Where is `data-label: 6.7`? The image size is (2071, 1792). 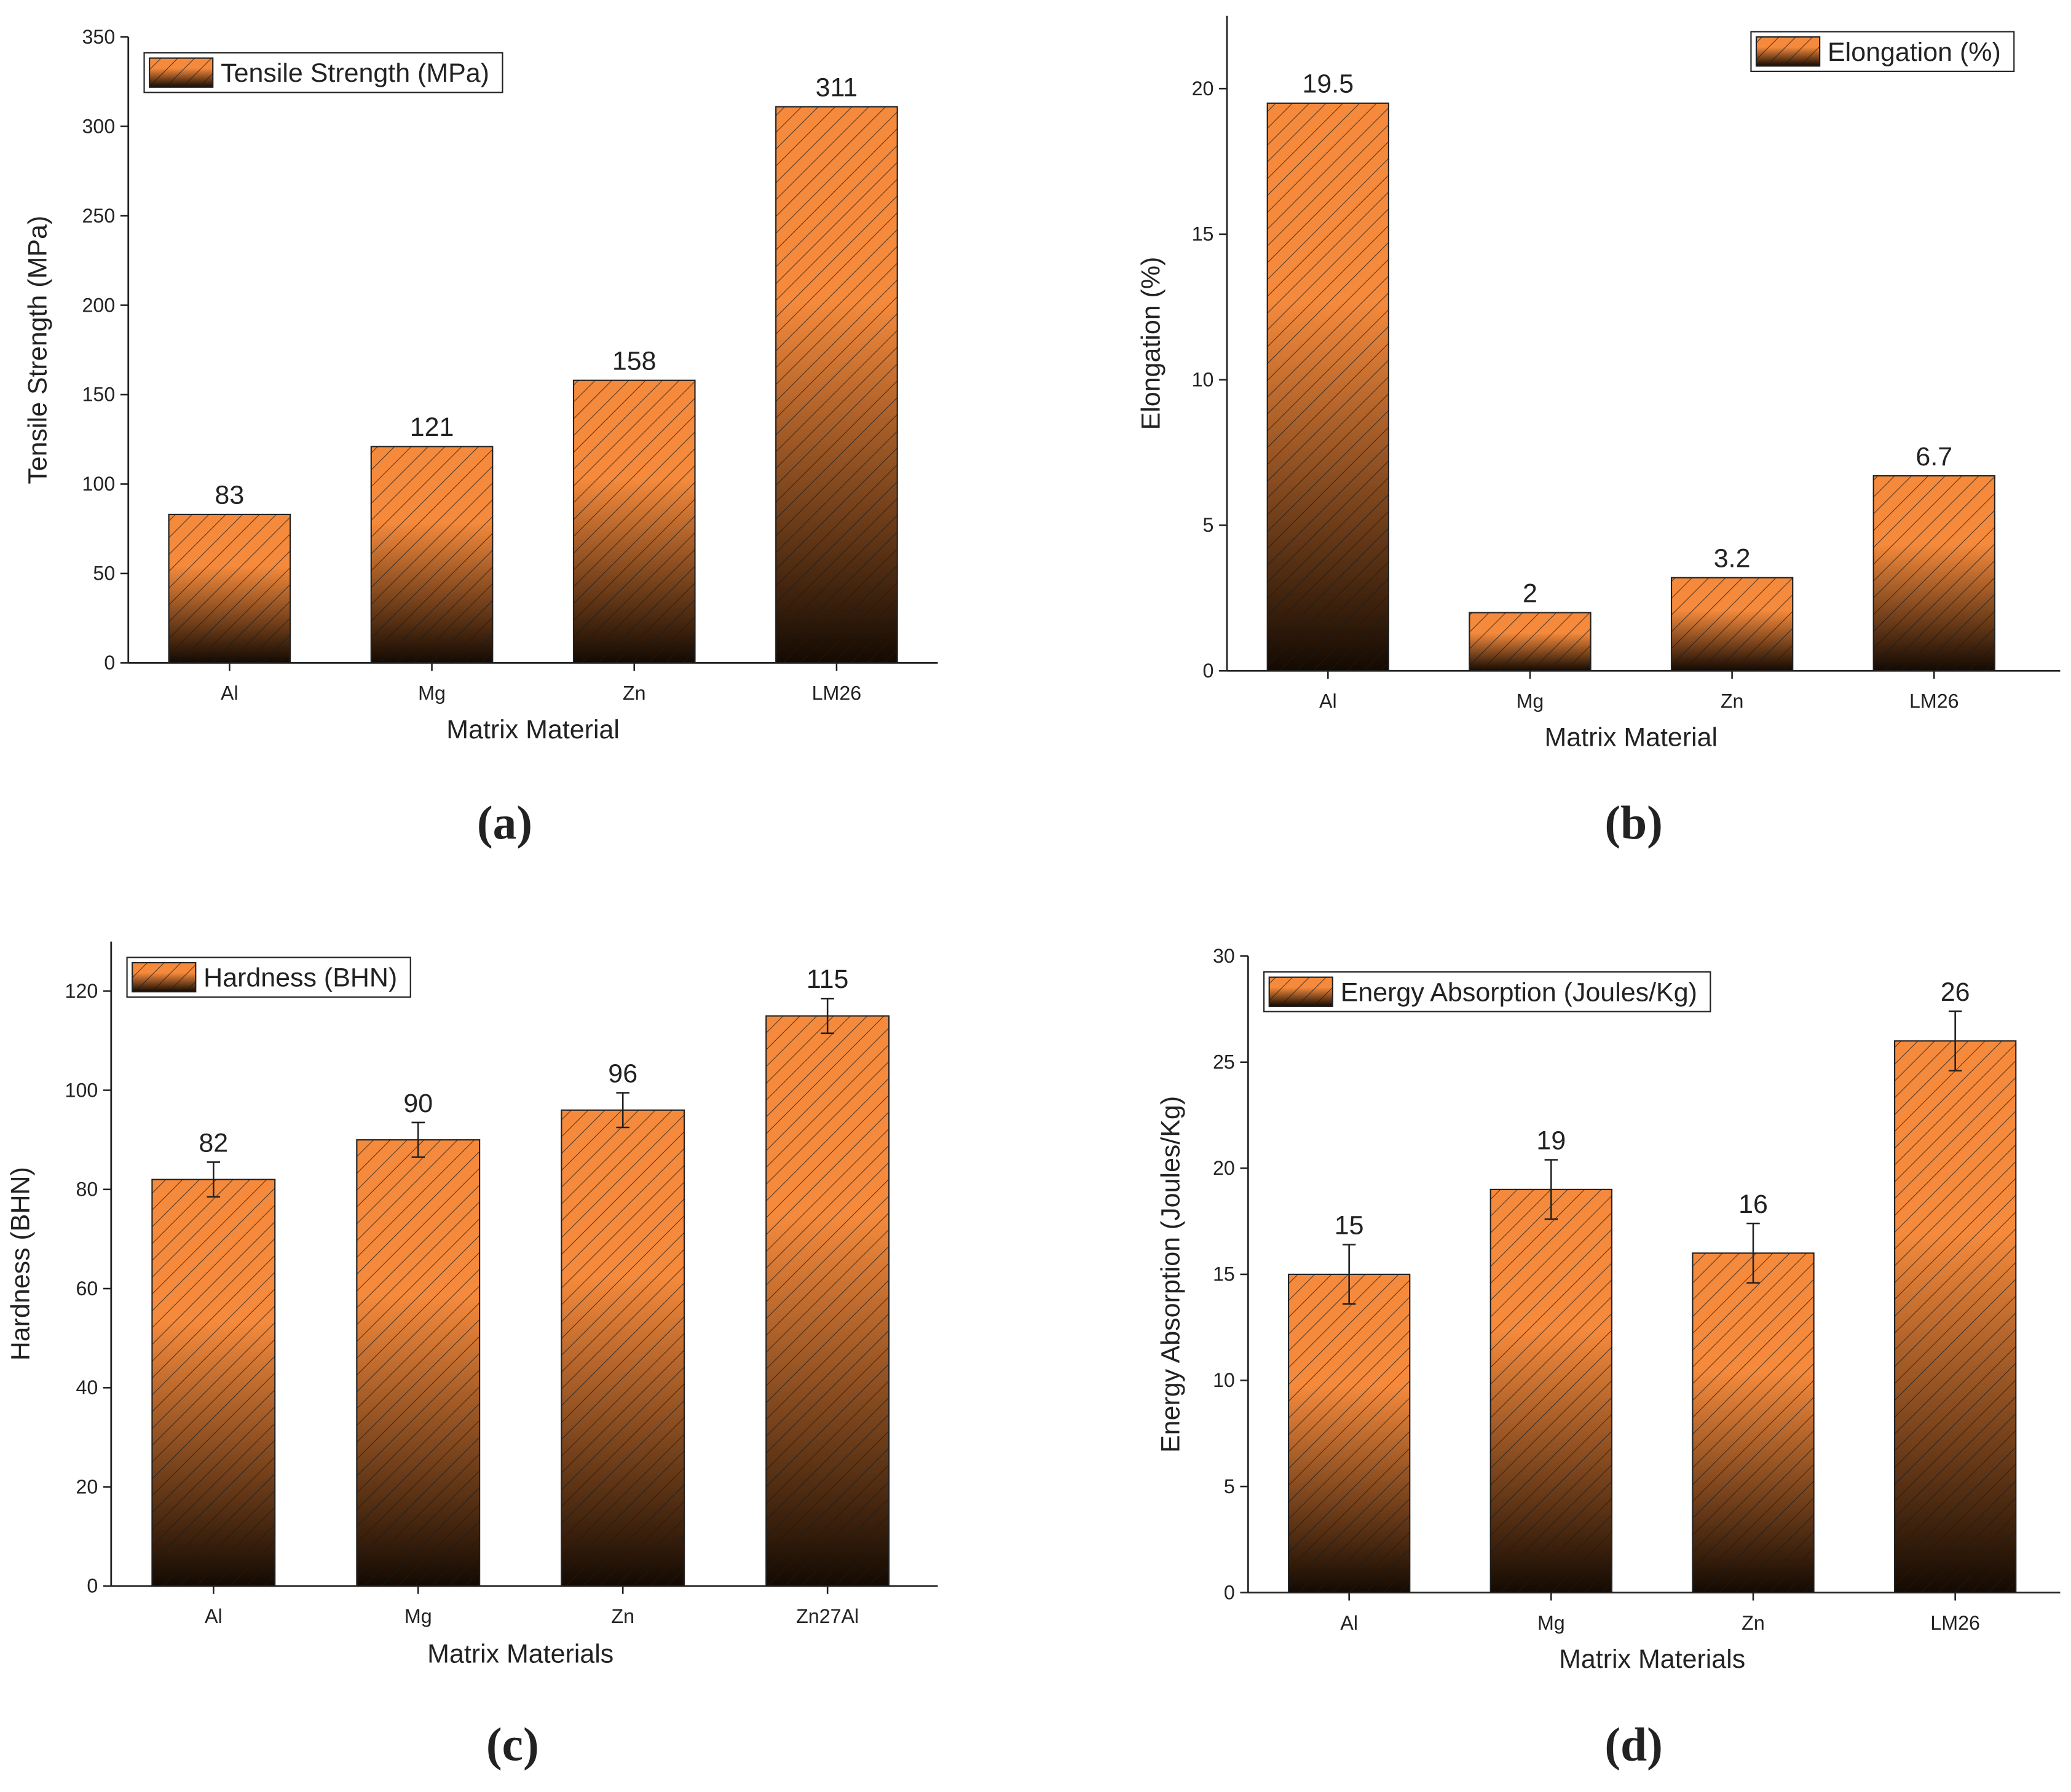 data-label: 6.7 is located at coordinates (1933, 457).